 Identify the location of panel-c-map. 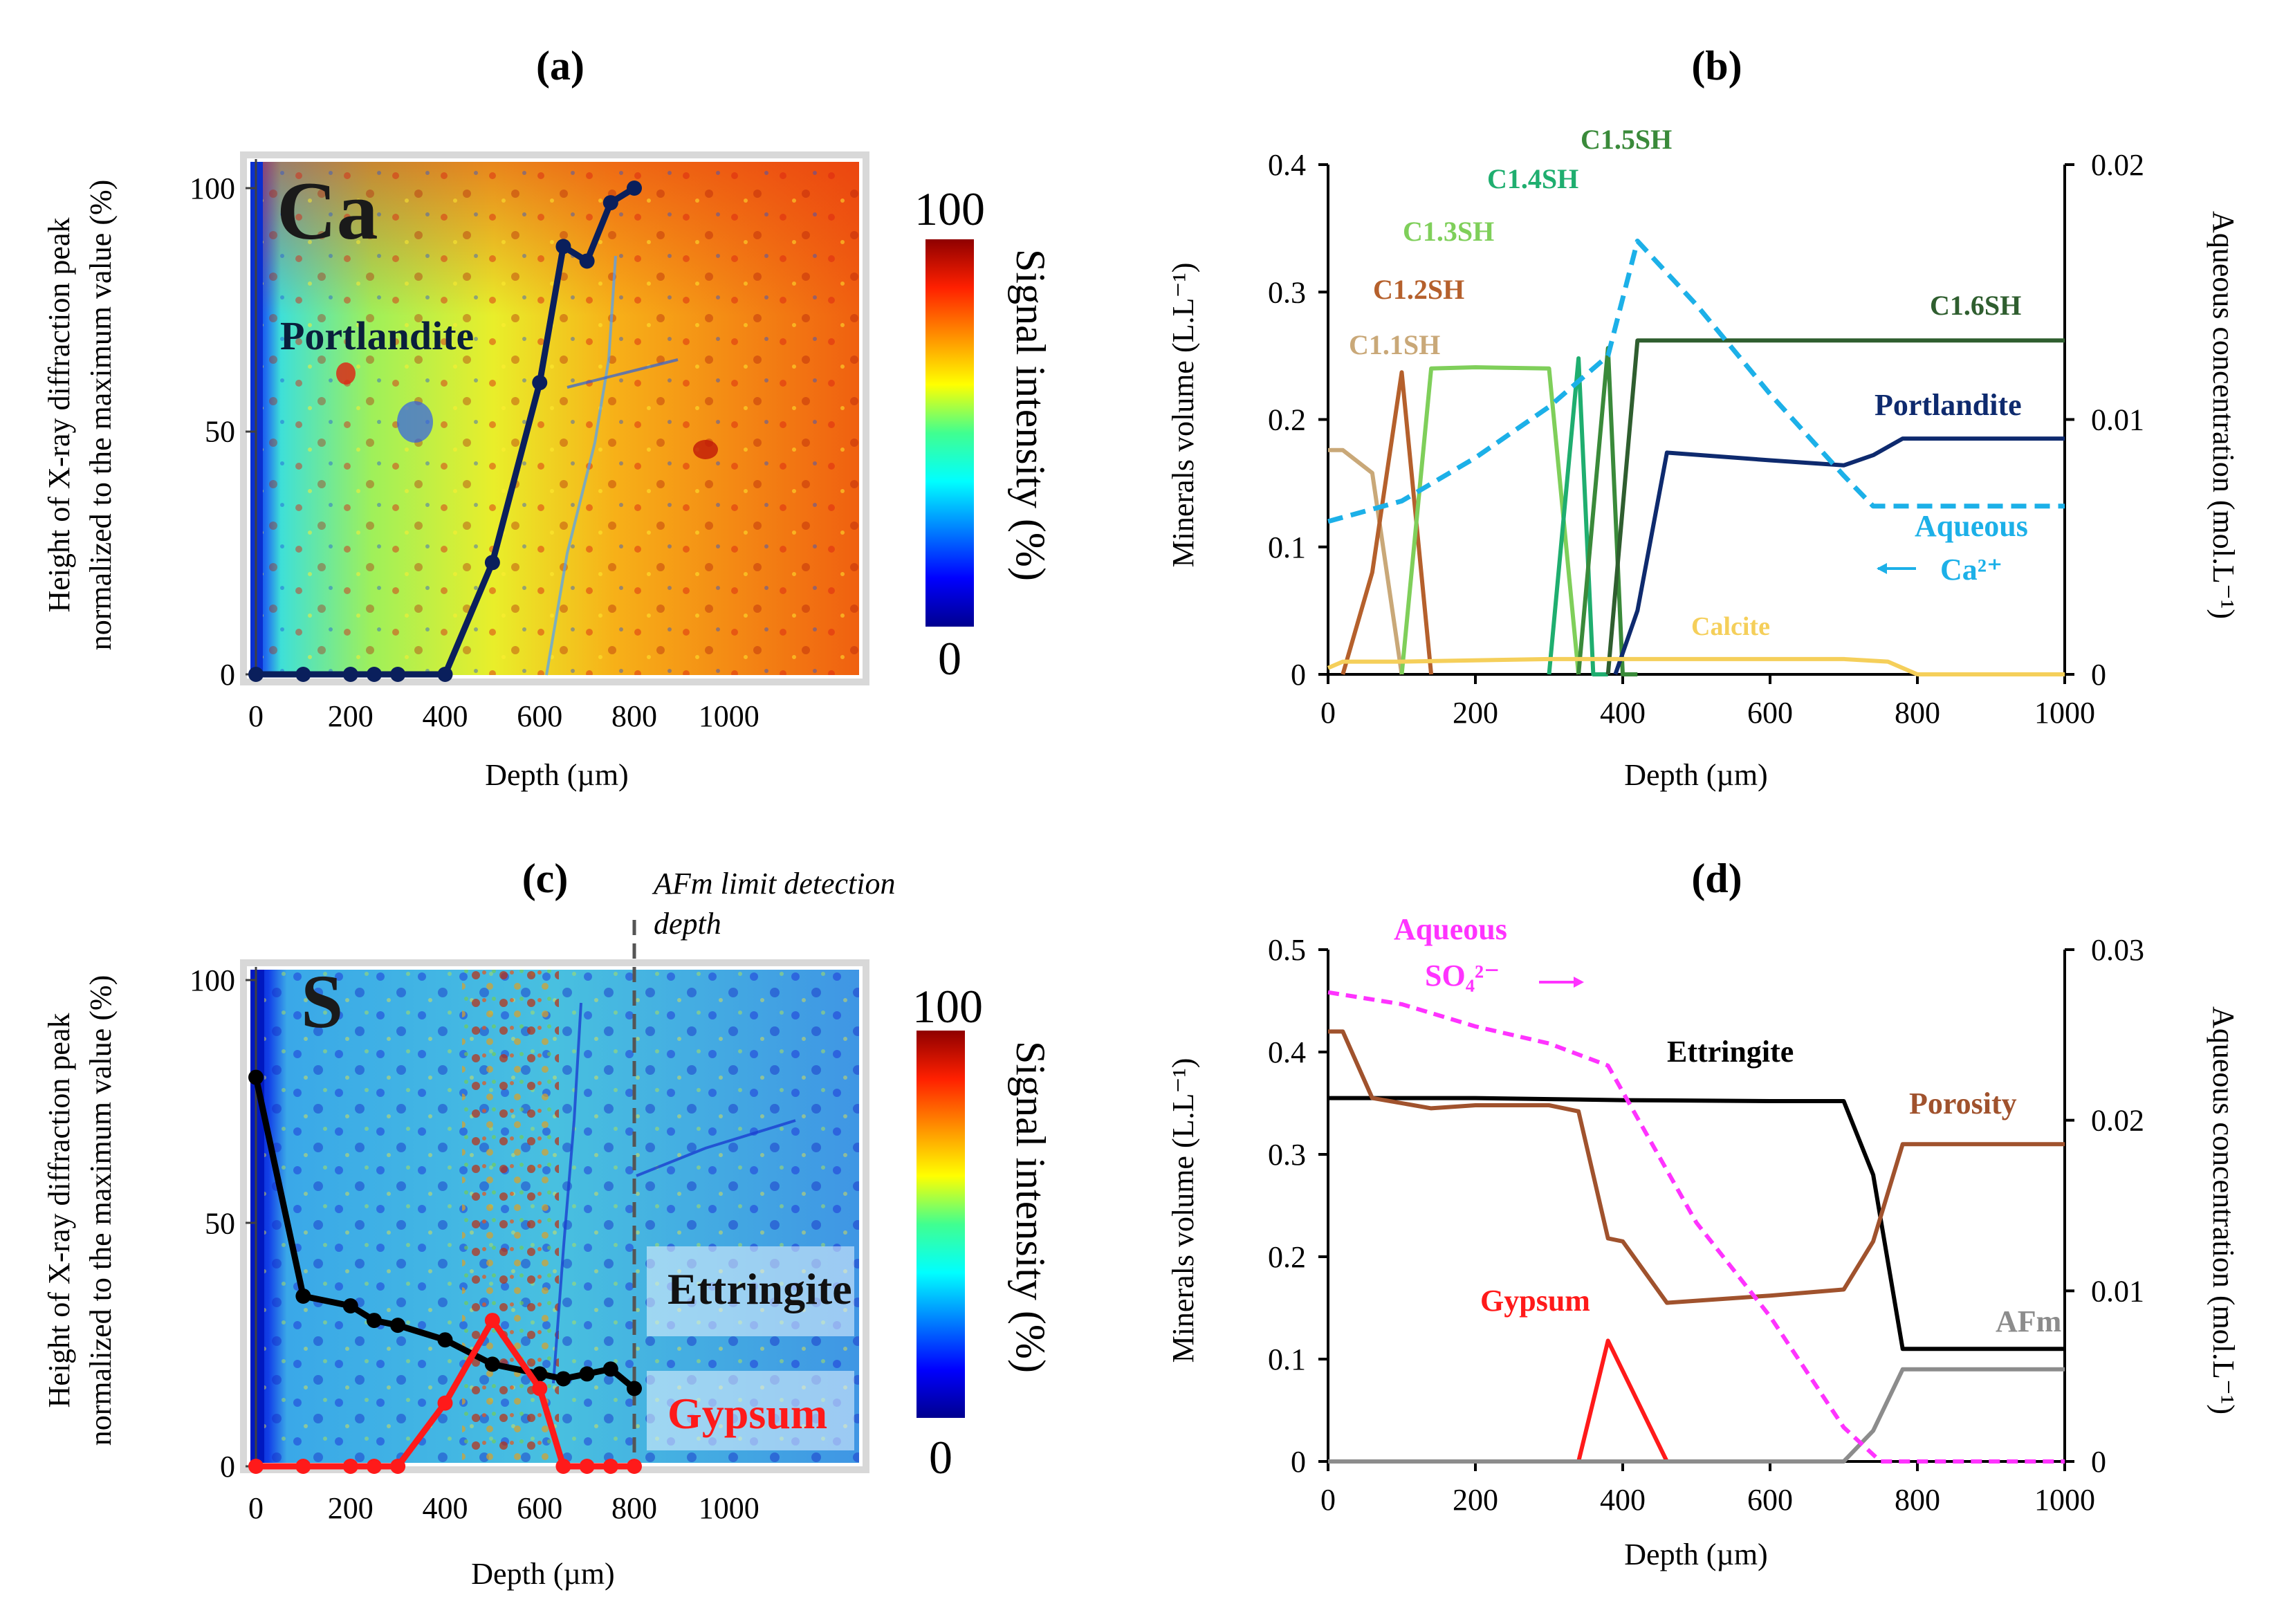
(554, 1216).